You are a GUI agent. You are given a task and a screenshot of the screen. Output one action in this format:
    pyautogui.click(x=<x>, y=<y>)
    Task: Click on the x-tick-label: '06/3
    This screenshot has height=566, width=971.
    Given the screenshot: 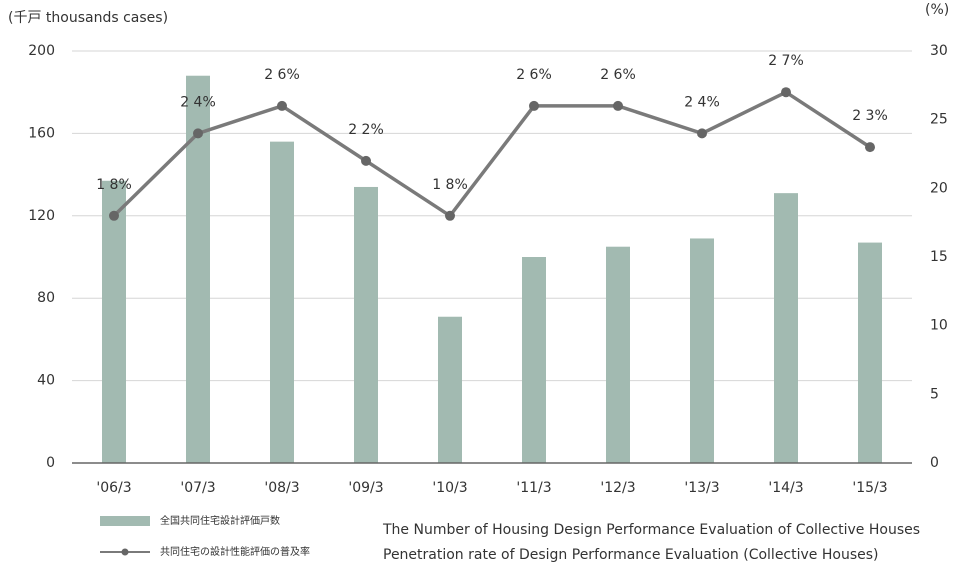 What is the action you would take?
    pyautogui.click(x=113, y=488)
    